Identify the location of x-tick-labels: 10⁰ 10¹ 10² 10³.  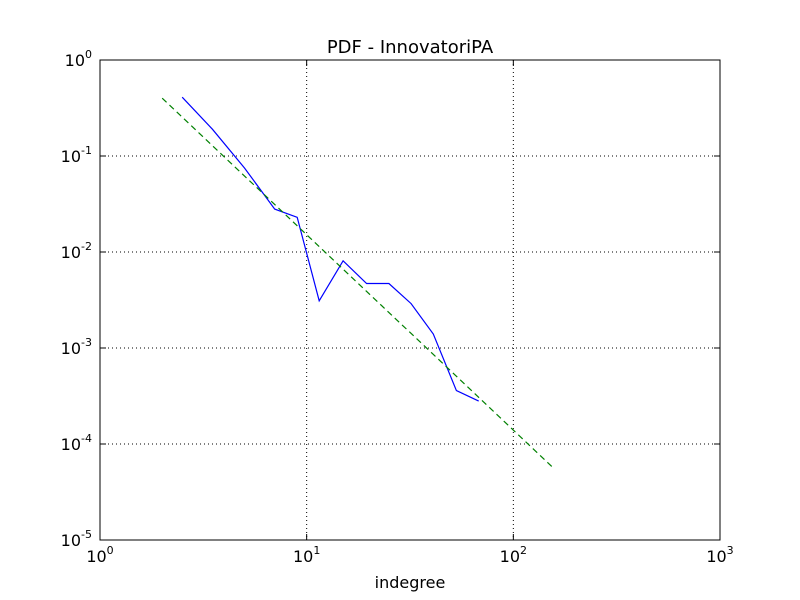
(409, 555).